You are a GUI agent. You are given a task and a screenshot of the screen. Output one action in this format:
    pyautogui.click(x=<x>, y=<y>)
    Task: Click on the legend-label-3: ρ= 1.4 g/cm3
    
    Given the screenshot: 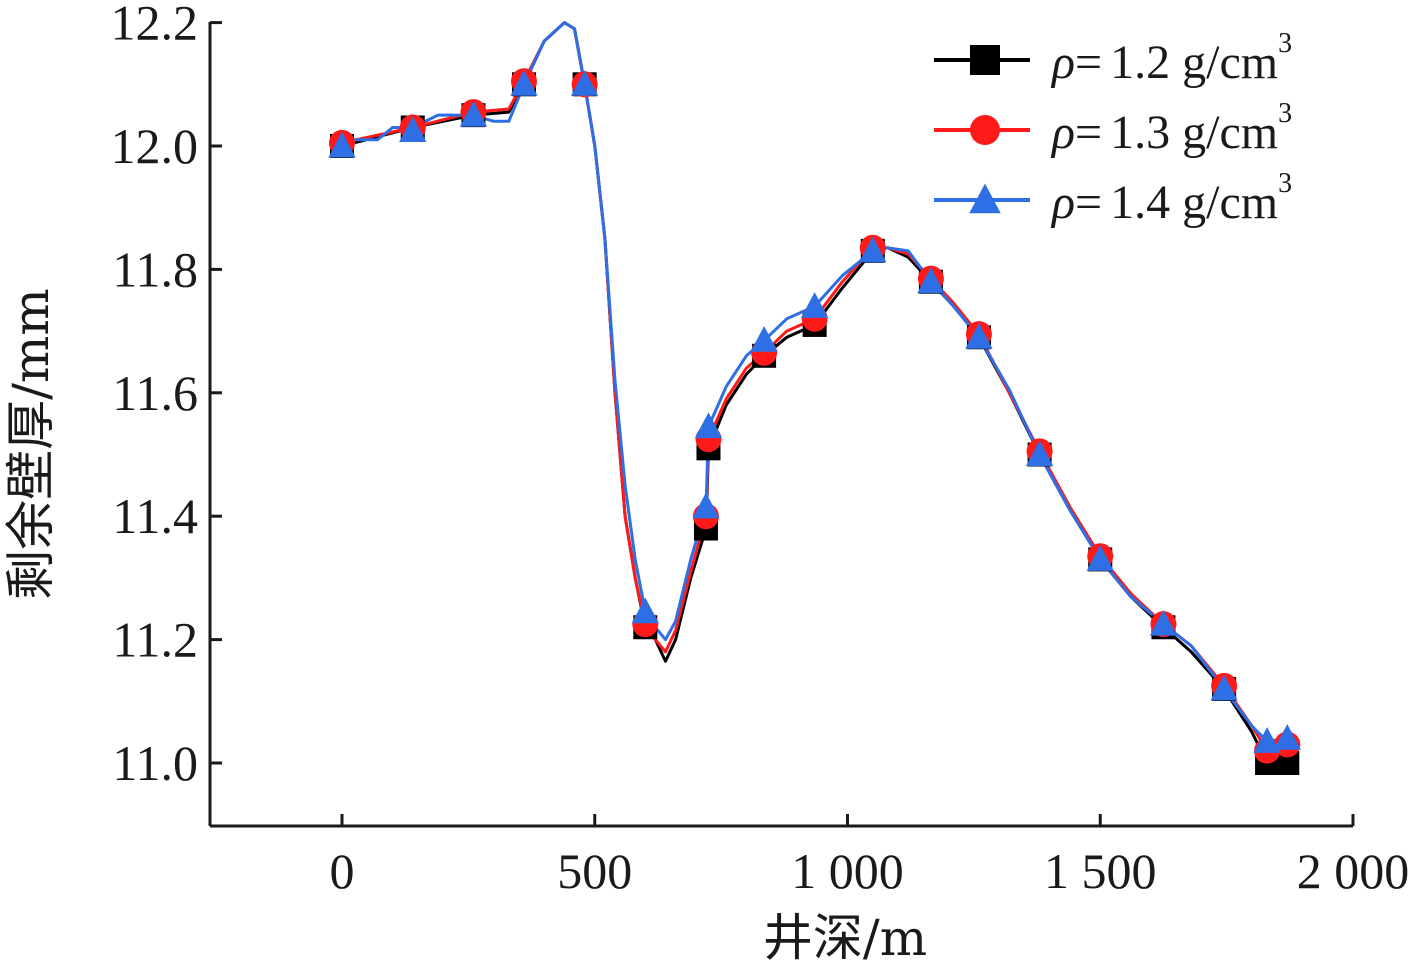 What is the action you would take?
    pyautogui.click(x=1171, y=198)
    